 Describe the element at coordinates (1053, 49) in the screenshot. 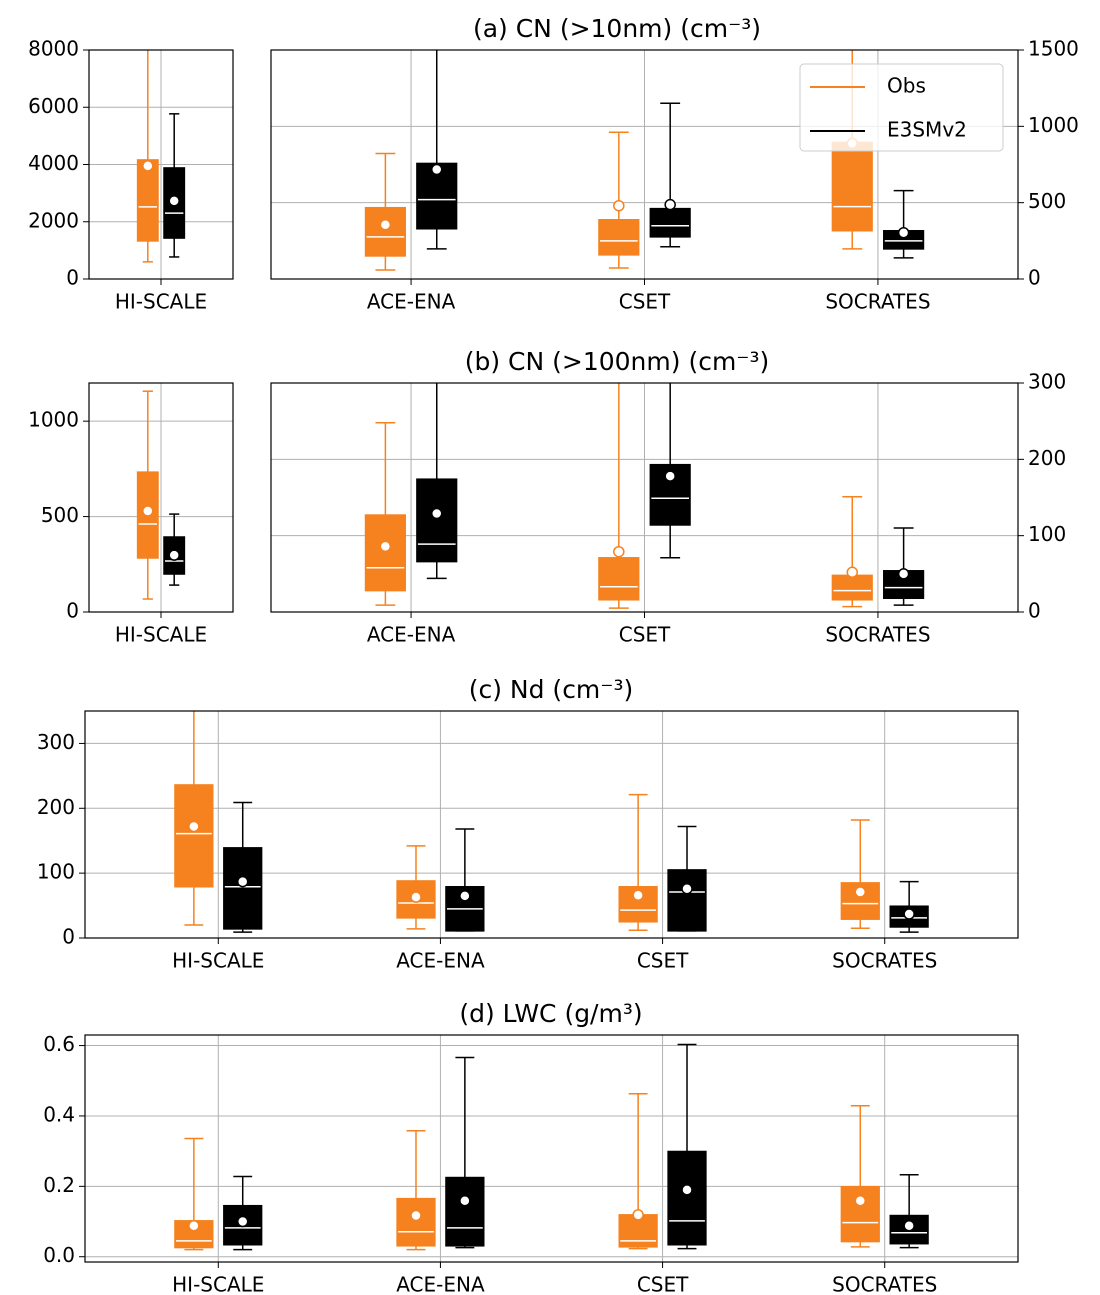

I see `y-tick-label: 1500` at that location.